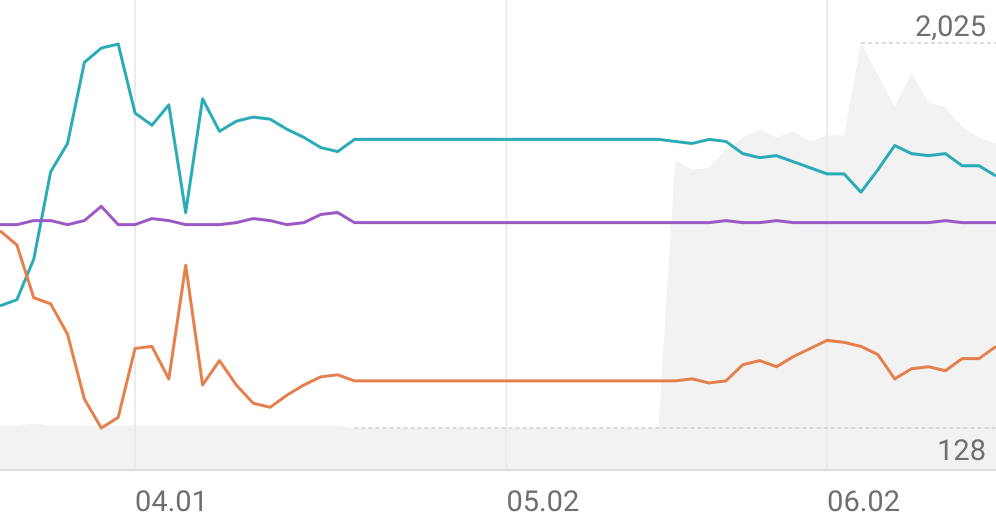  Describe the element at coordinates (542, 502) in the screenshot. I see `x-tick-label: 05.02` at that location.